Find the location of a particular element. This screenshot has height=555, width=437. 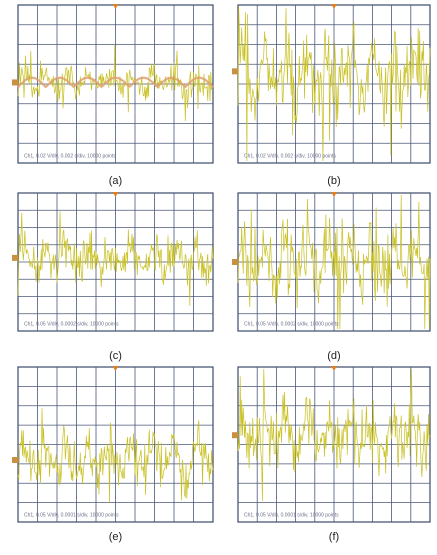

panel-caption: (b) is located at coordinates (333, 181).